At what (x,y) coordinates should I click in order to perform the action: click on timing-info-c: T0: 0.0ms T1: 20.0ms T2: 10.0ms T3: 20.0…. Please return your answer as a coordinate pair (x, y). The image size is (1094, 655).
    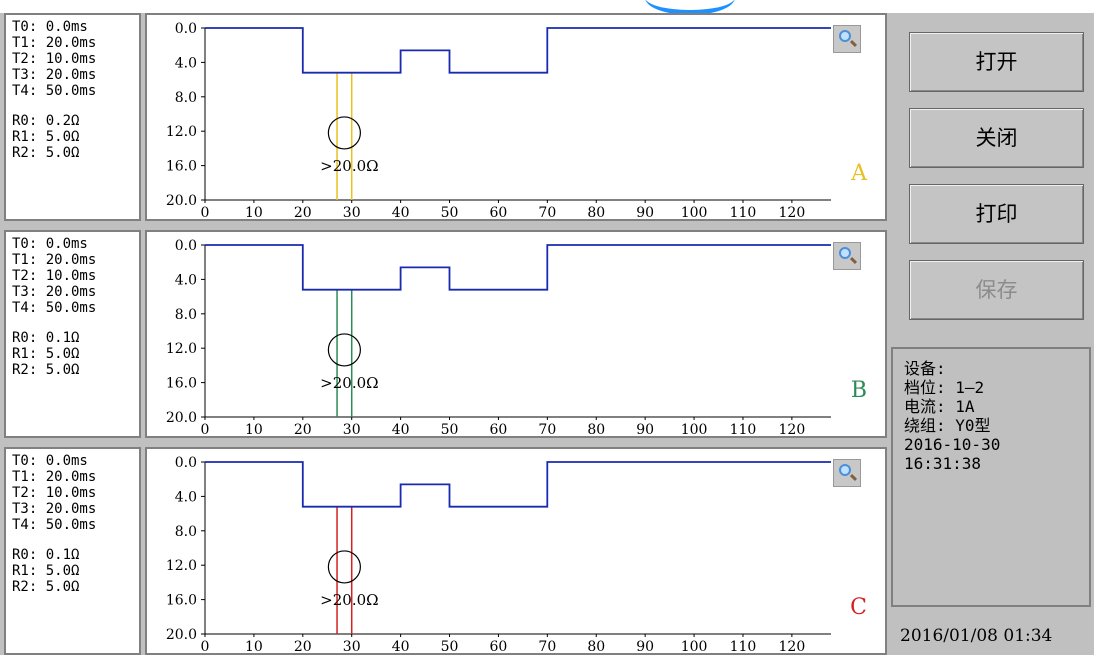
    Looking at the image, I should click on (72, 551).